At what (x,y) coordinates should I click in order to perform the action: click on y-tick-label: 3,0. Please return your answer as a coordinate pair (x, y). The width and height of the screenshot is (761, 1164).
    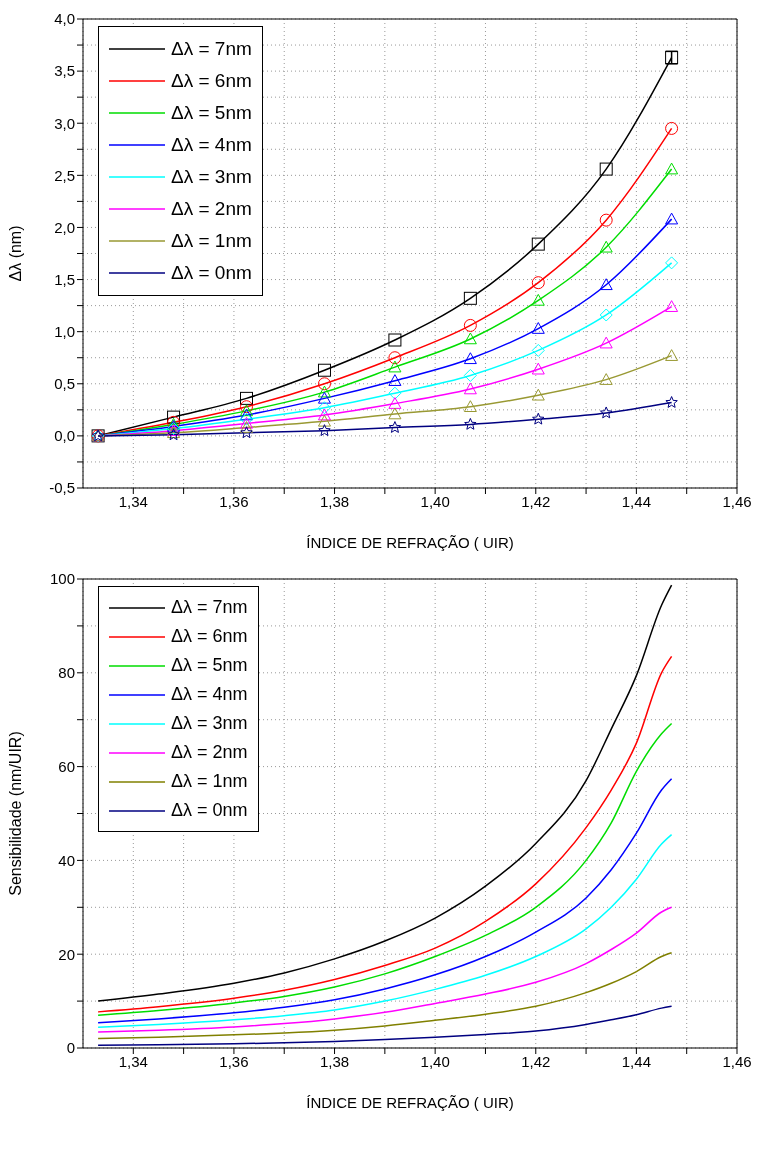
    Looking at the image, I should click on (64, 123).